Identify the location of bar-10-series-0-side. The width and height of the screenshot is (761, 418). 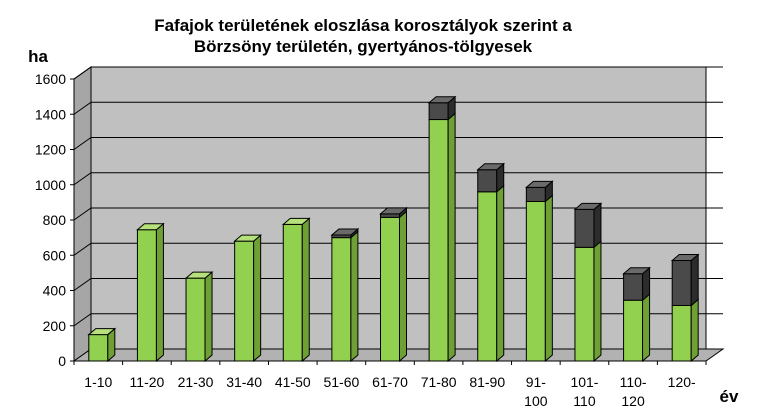
(597, 301).